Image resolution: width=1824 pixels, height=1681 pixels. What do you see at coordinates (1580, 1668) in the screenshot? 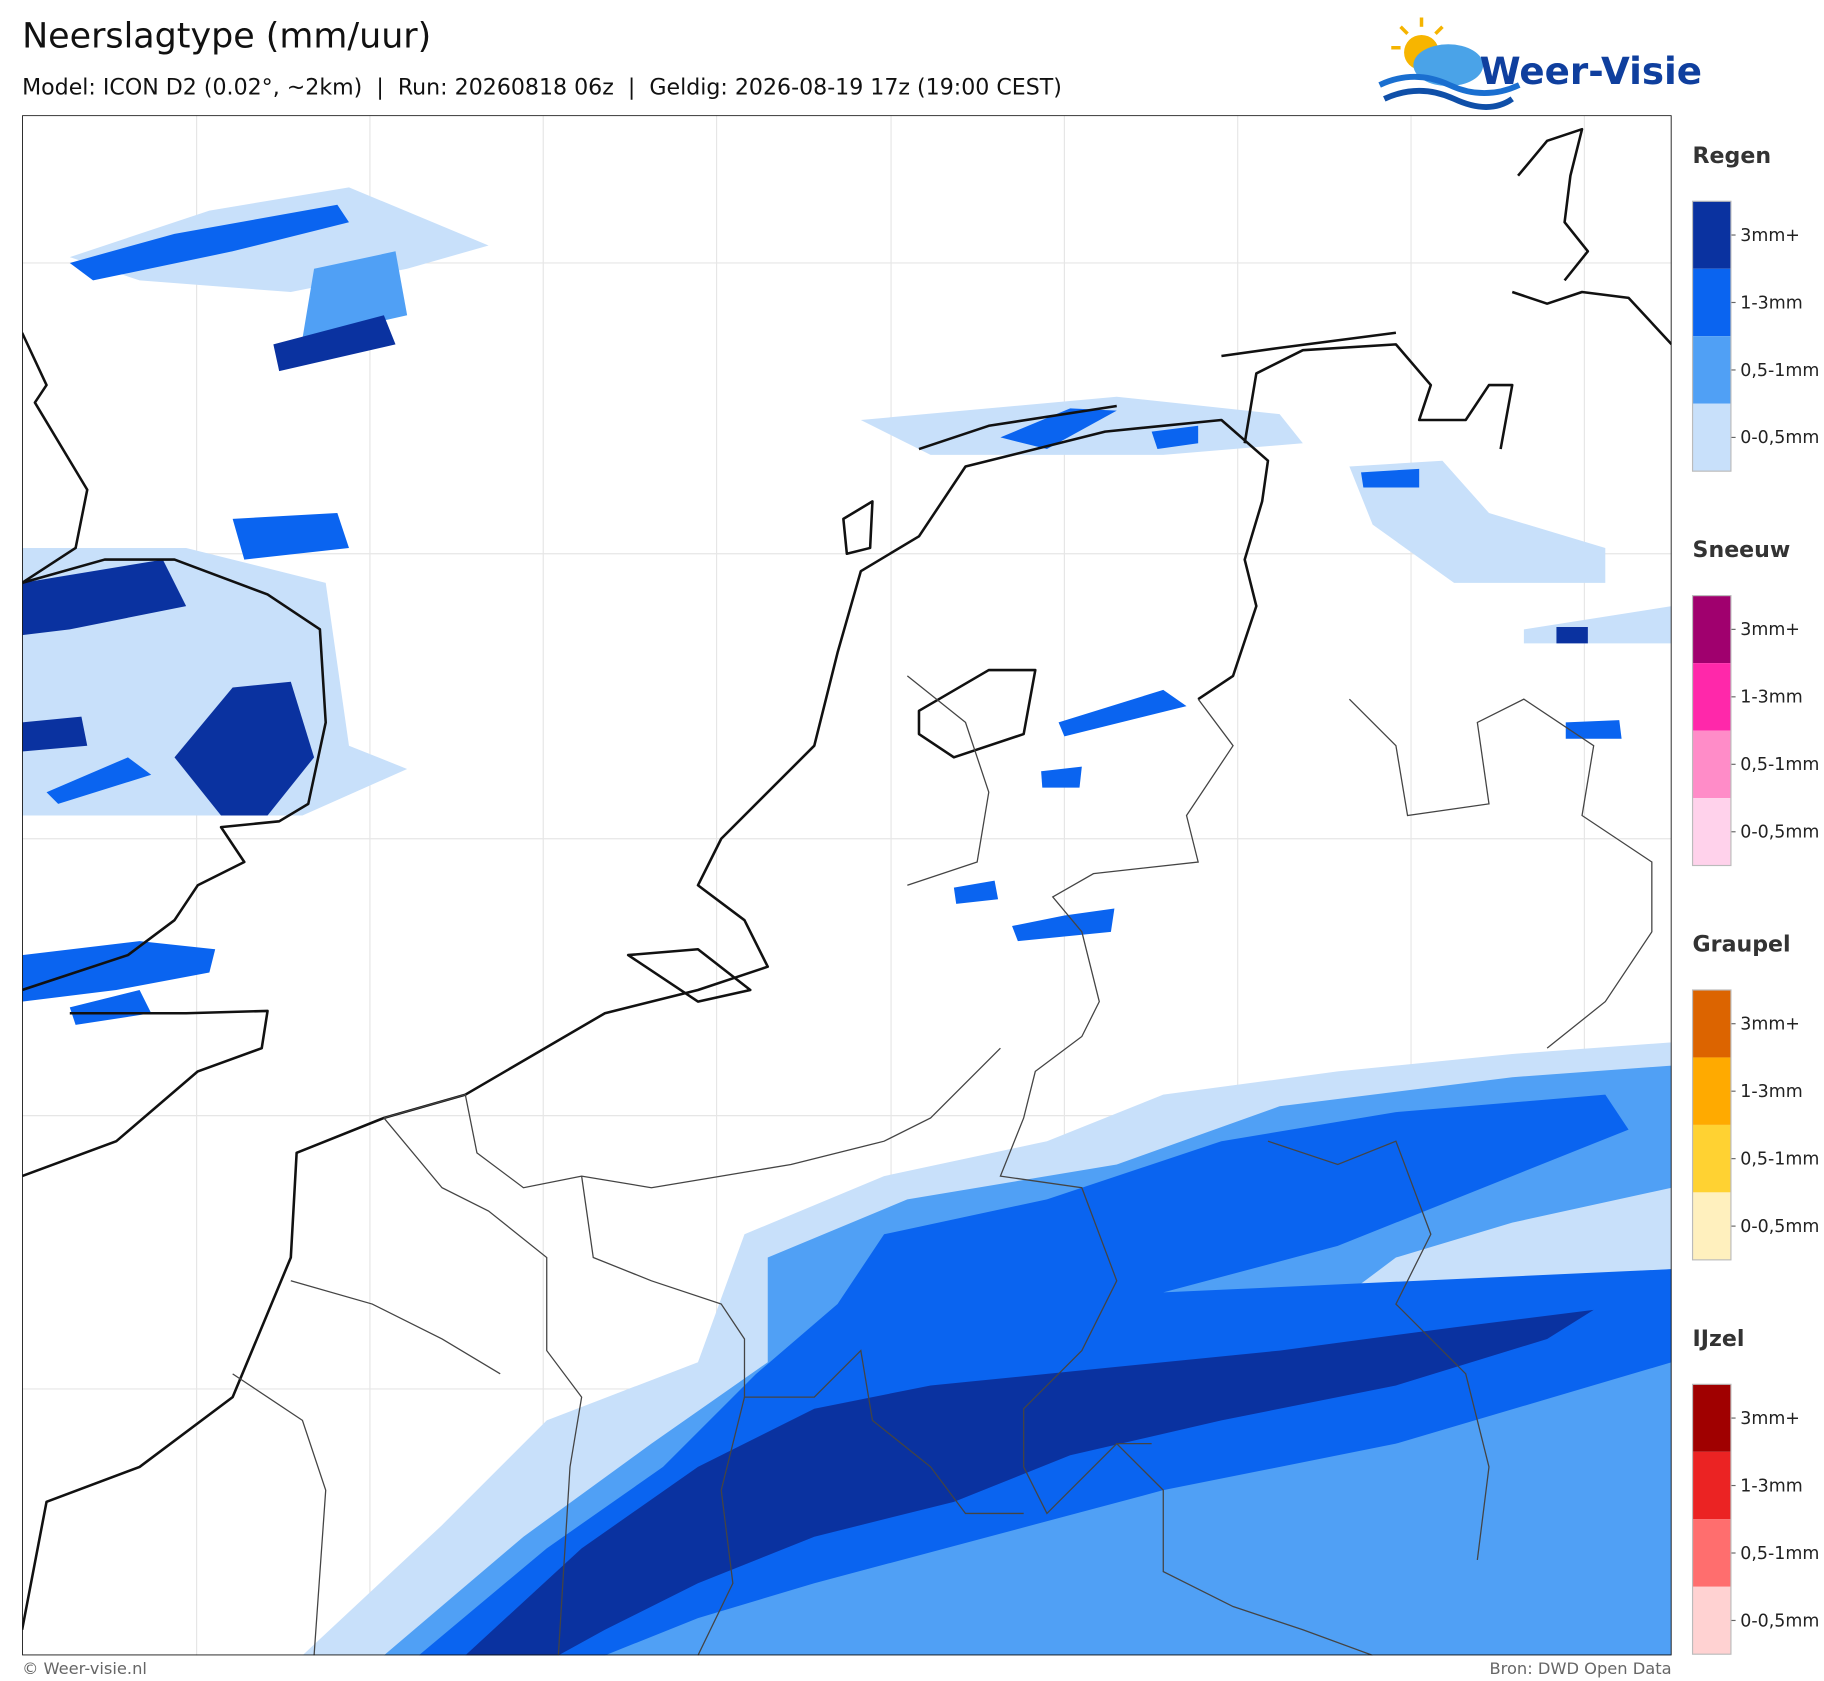
I see `footer-source: Bron: DWD Open Data` at bounding box center [1580, 1668].